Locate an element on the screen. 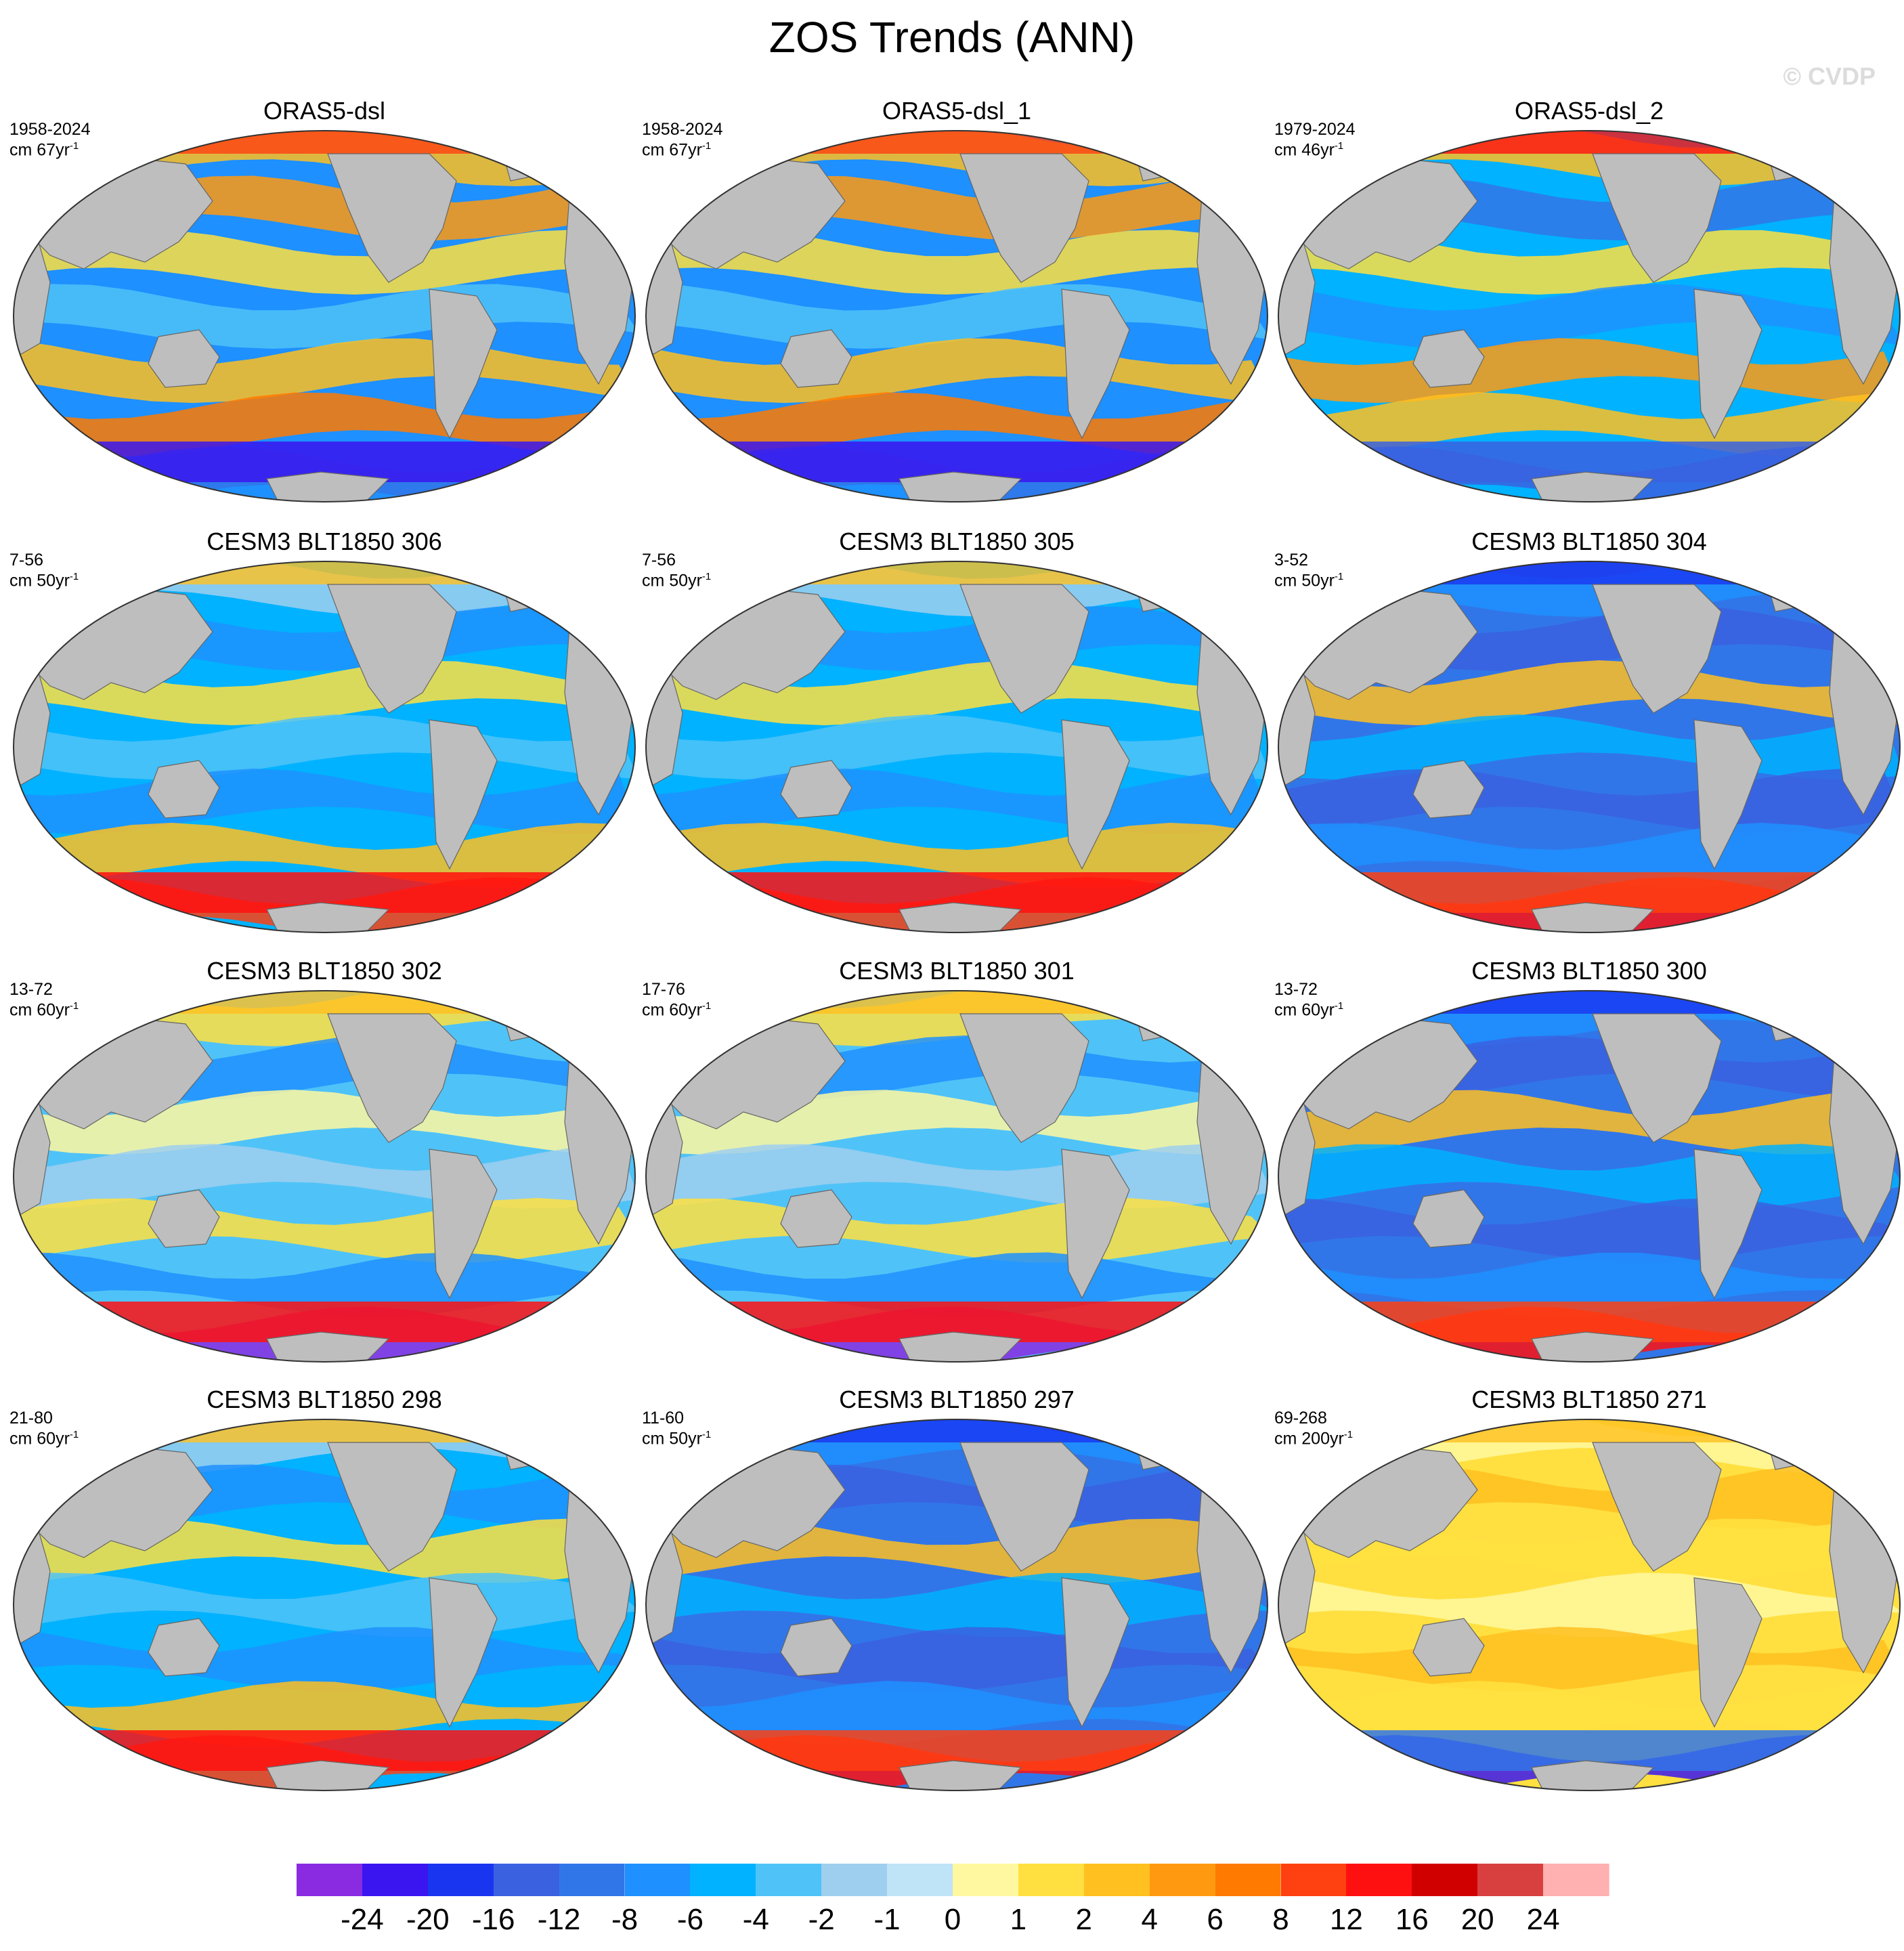 Image resolution: width=1904 pixels, height=1951 pixels. colorbar-tick-label: 4 is located at coordinates (1149, 1919).